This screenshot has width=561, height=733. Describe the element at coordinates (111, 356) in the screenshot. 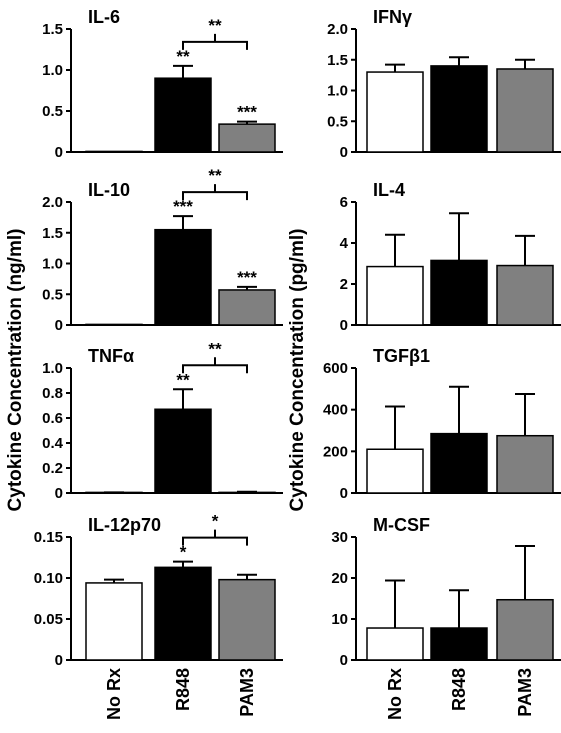

I see `panel-title: TNFα` at that location.